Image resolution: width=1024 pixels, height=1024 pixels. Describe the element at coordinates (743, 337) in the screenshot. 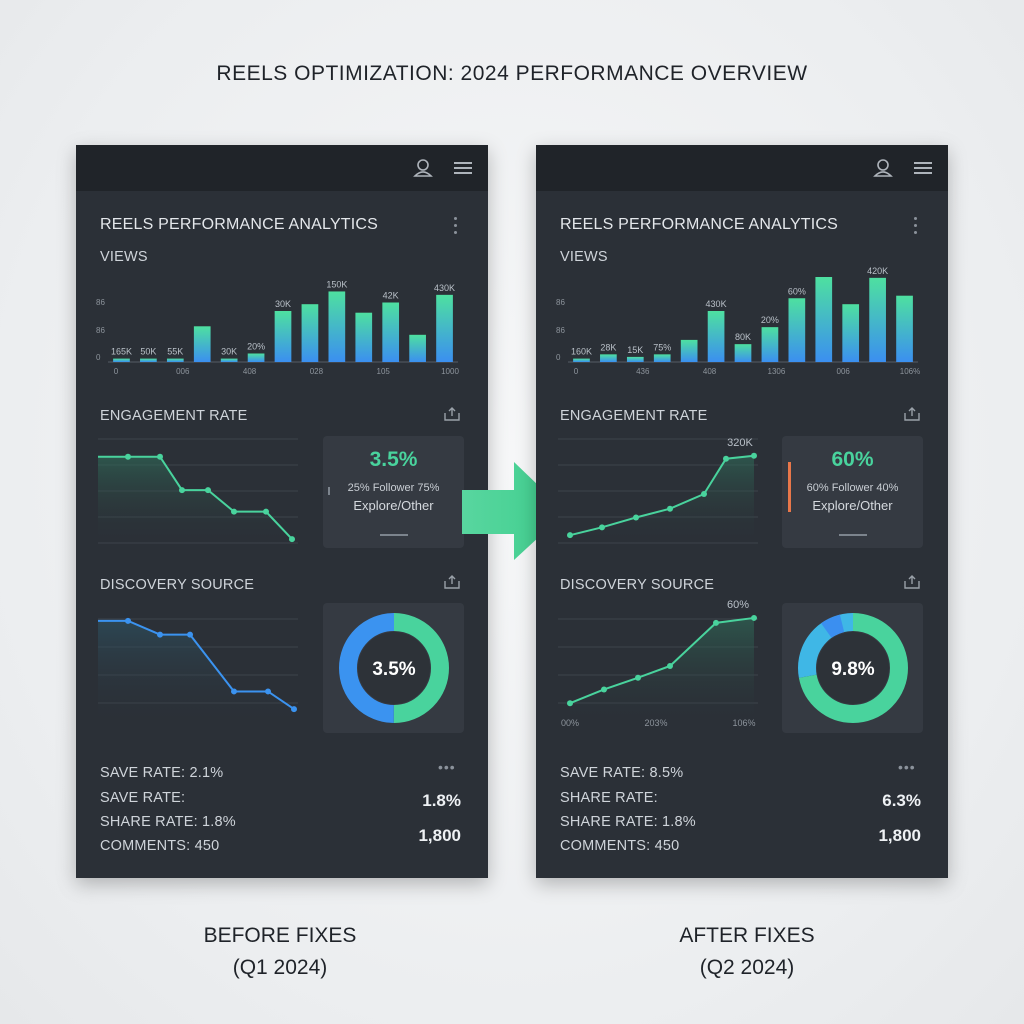

I see `bar-data-label: 80K` at that location.